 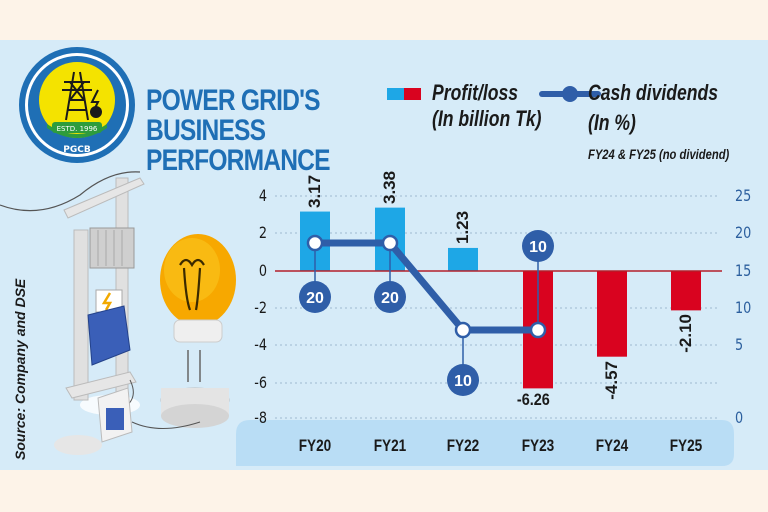 What do you see at coordinates (659, 154) in the screenshot?
I see `legend-dividend-note: FY24 & FY25 (no dividend)` at bounding box center [659, 154].